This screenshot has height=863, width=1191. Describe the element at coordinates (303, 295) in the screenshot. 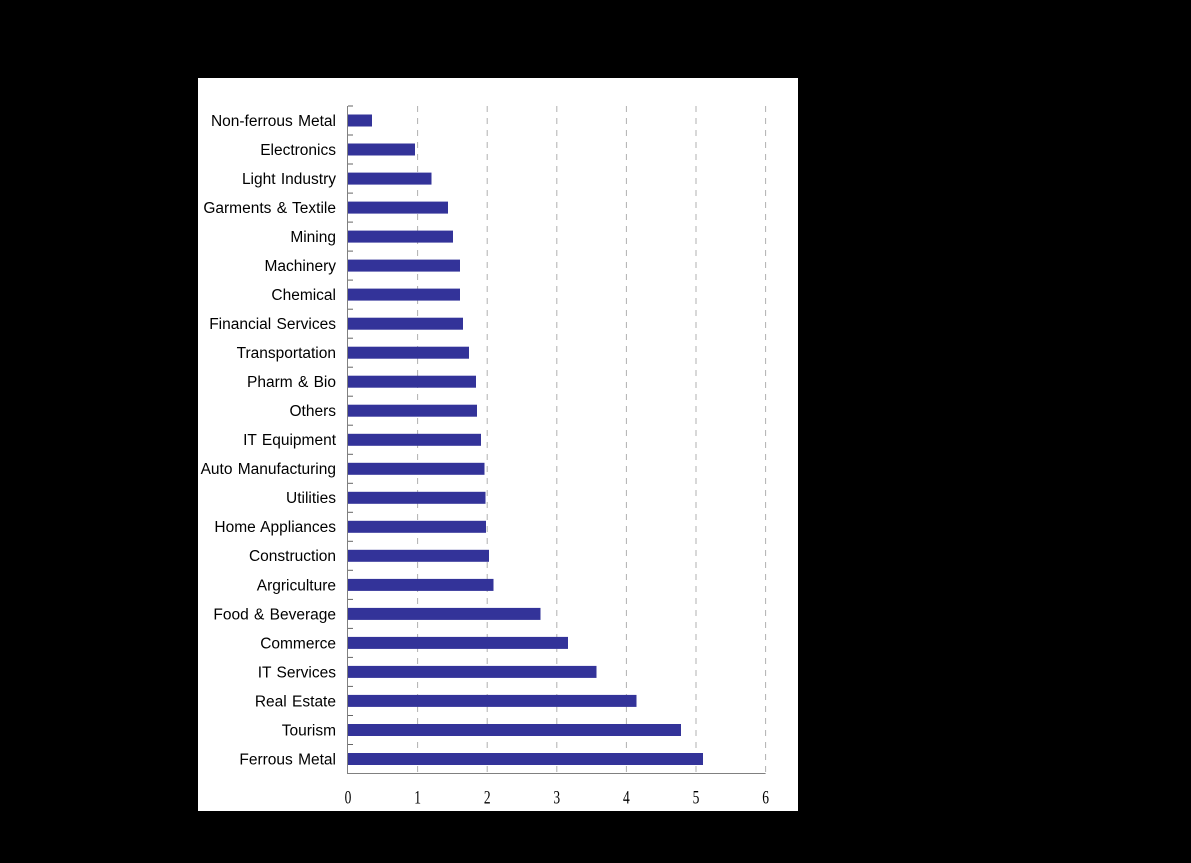

I see `svg-text: Chemical` at that location.